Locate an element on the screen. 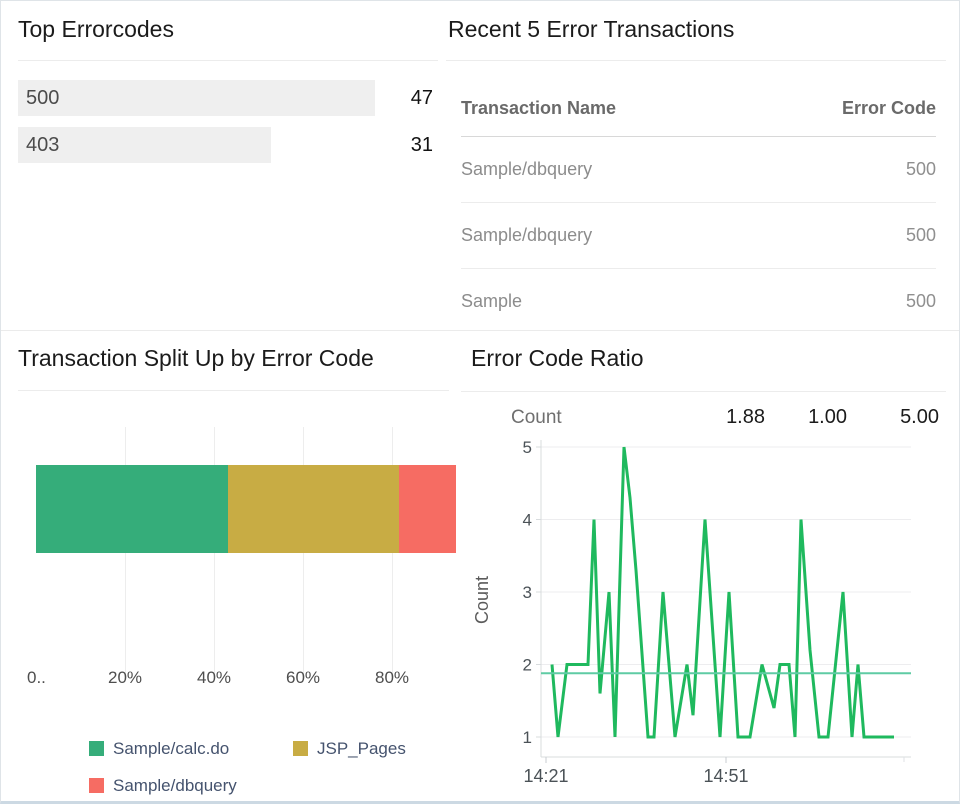  y-axis-tick-label: 2 is located at coordinates (527, 665).